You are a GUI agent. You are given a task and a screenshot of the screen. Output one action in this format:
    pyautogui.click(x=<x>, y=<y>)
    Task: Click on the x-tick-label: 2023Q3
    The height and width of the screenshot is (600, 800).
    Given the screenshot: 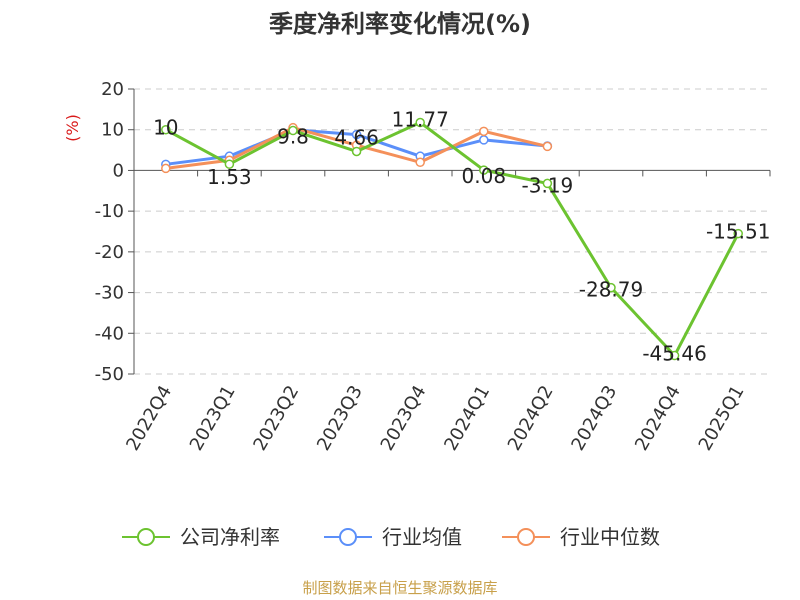 What is the action you would take?
    pyautogui.click(x=340, y=418)
    